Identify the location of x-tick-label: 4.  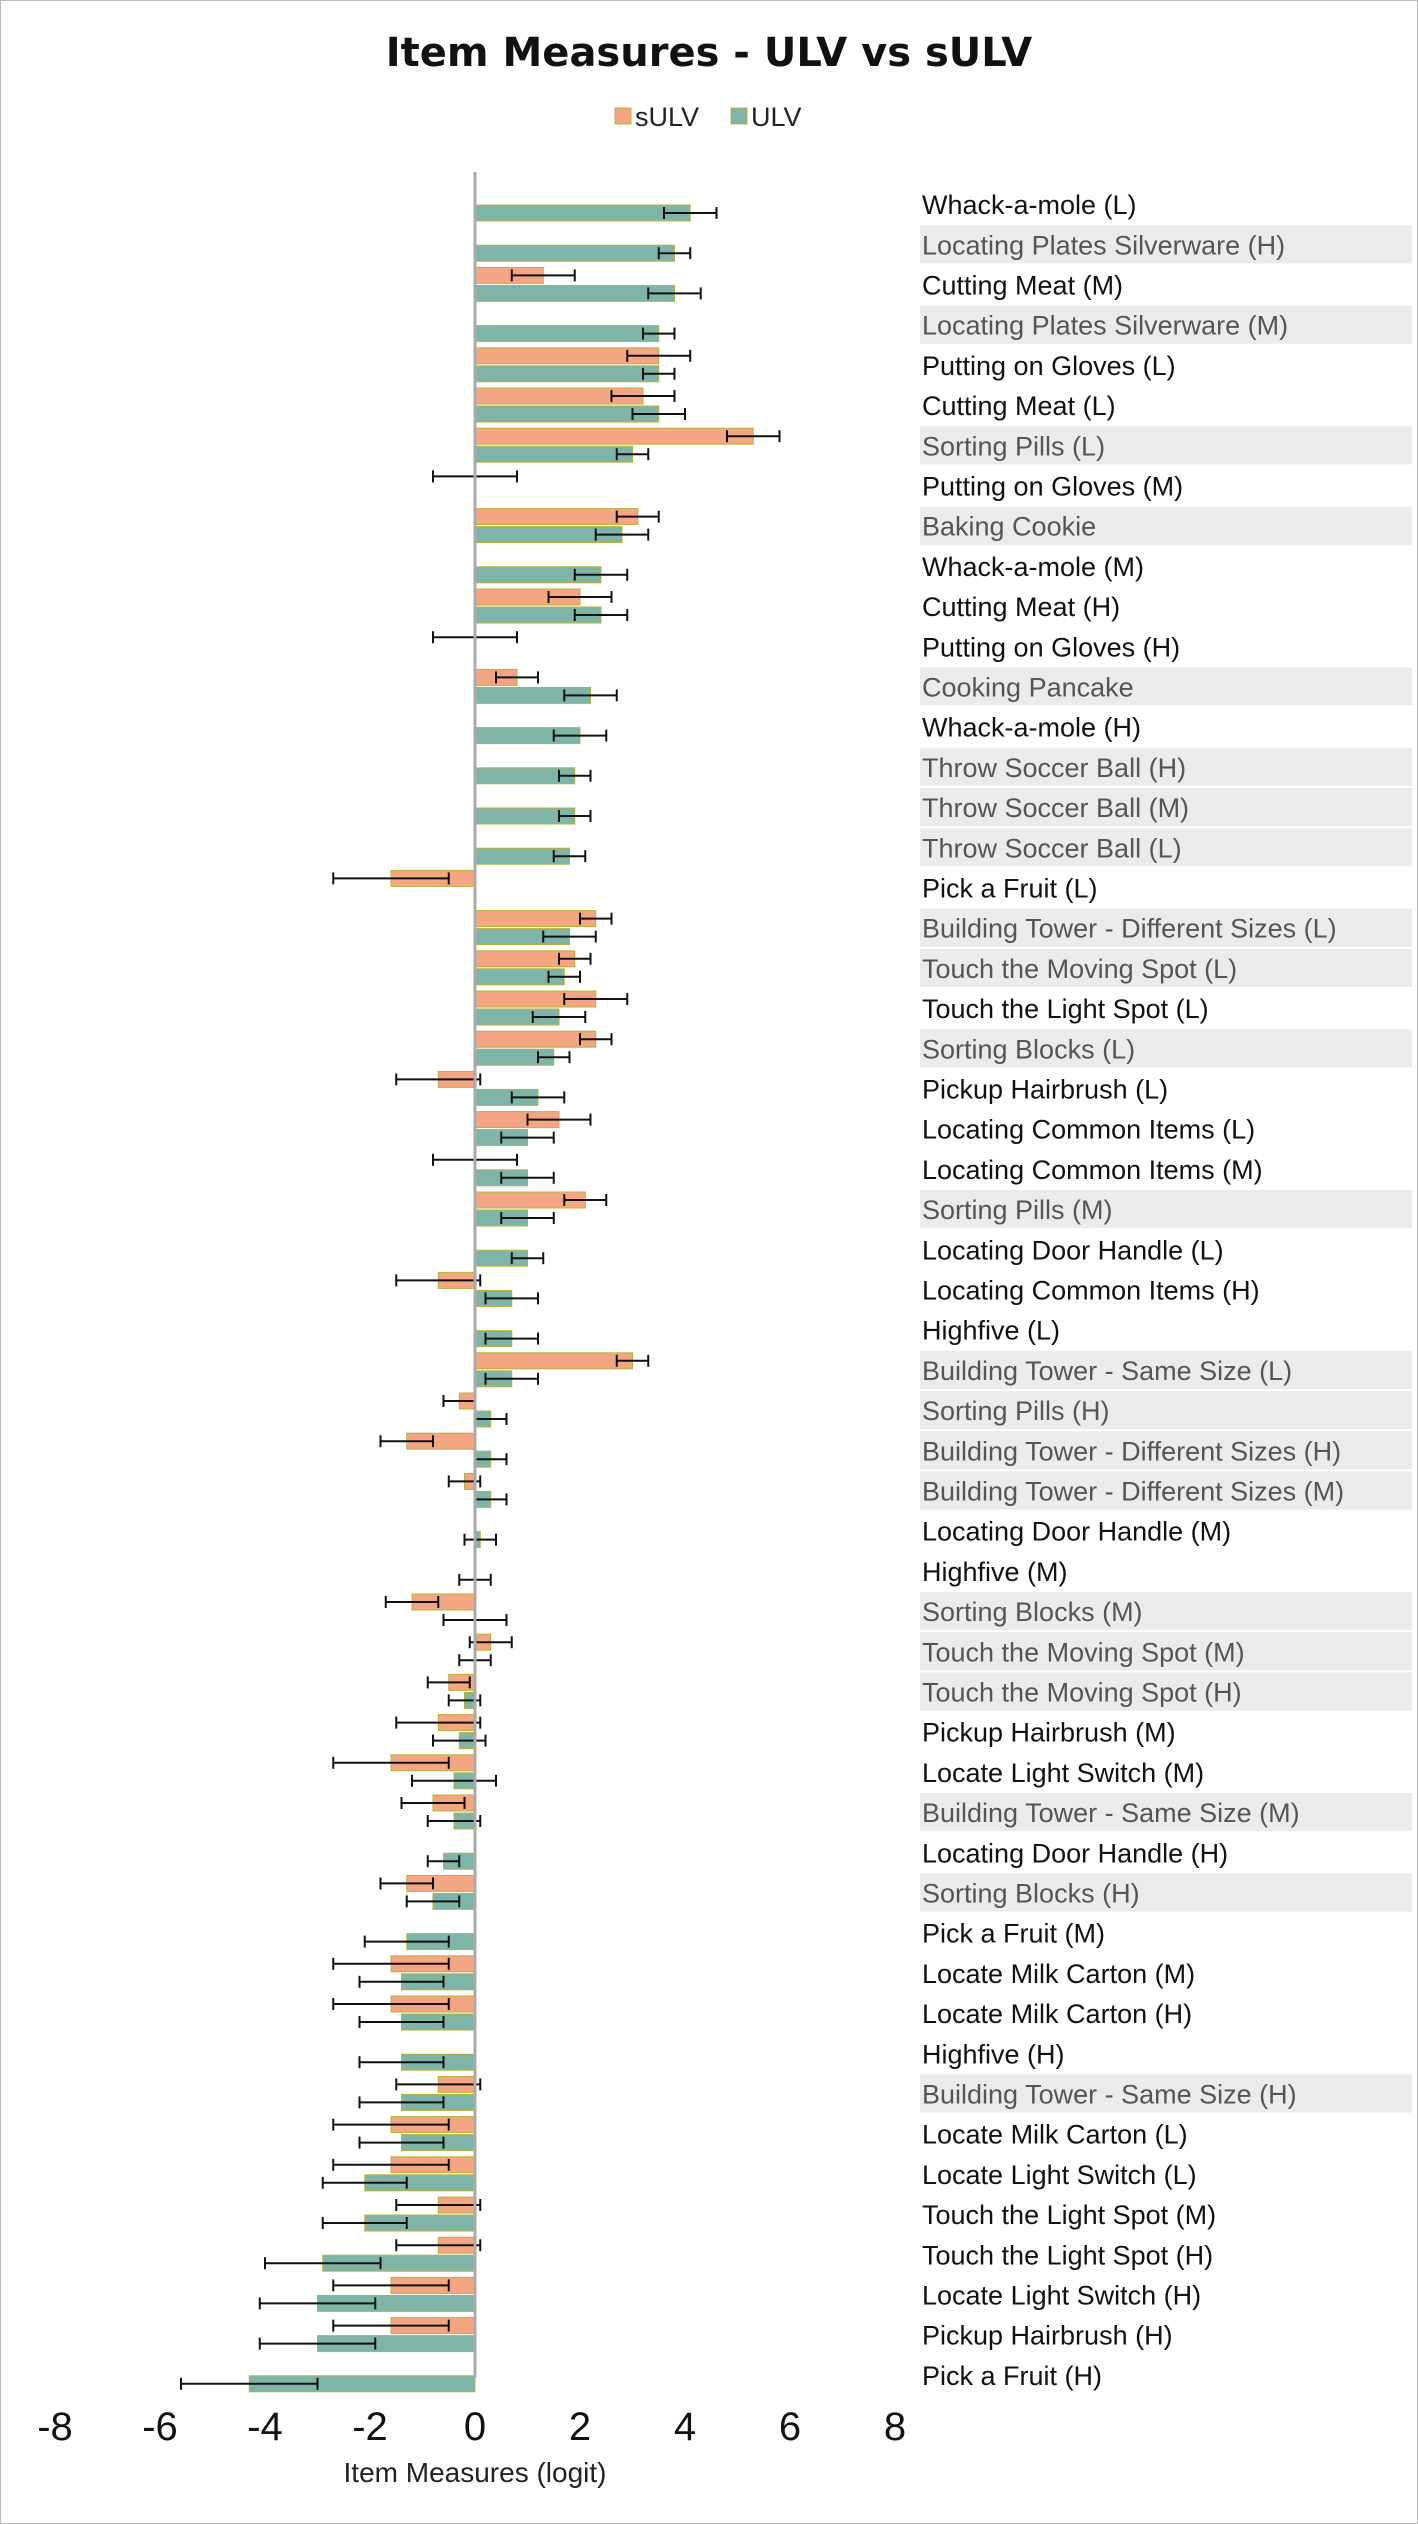
(685, 2427).